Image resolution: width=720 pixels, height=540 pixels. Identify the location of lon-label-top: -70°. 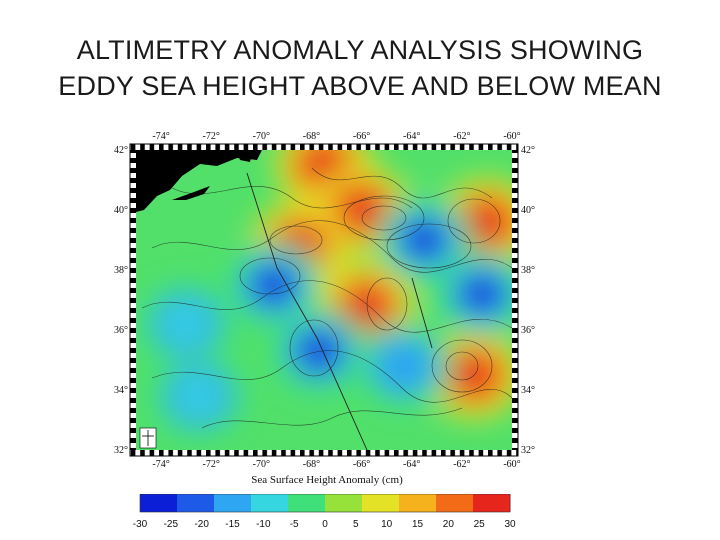
(261, 136).